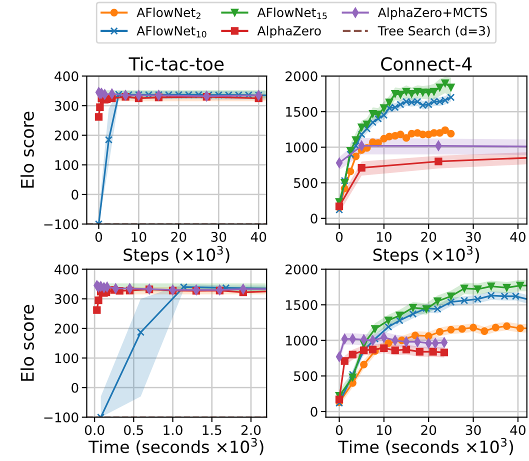  What do you see at coordinates (251, 430) in the screenshot?
I see `x-tick-label: 2.0` at bounding box center [251, 430].